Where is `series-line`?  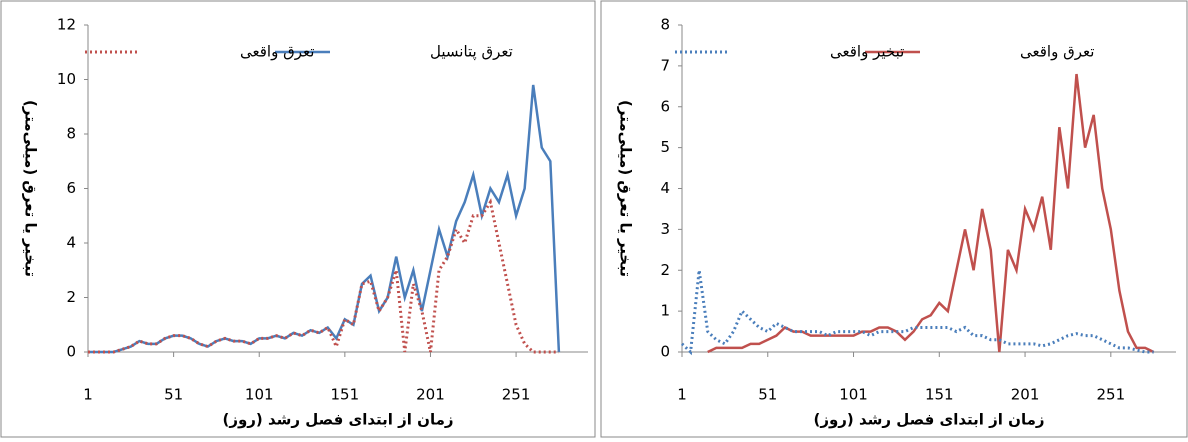
series-line is located at coordinates (917, 313).